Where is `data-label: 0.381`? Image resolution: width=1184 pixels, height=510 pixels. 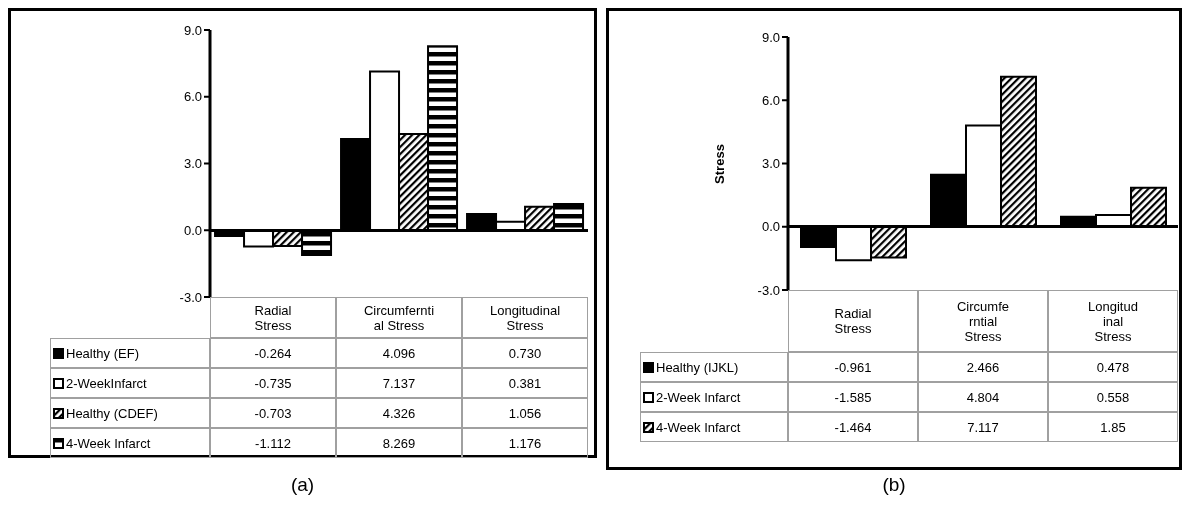 data-label: 0.381 is located at coordinates (525, 383).